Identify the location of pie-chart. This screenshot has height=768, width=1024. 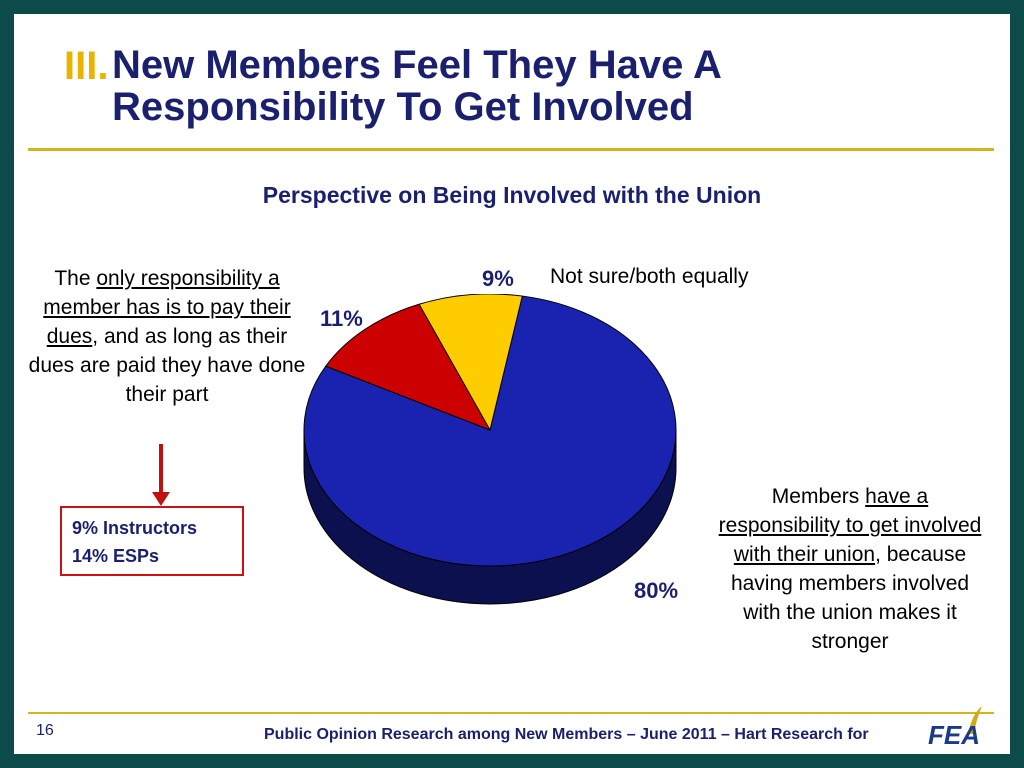
(490, 449).